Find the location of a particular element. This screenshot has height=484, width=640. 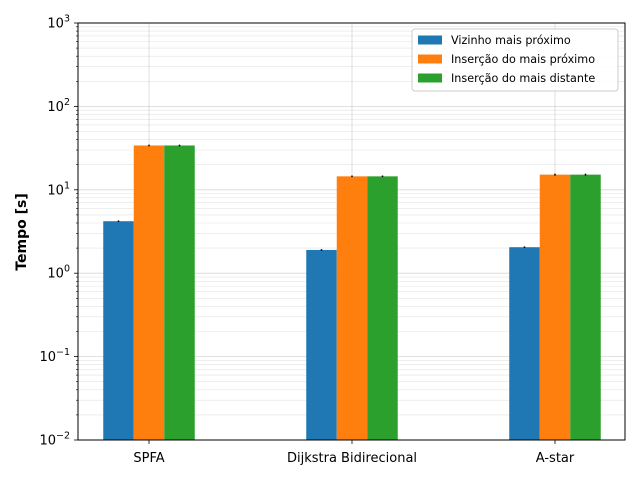

y-tick-label: 10⁰ is located at coordinates (58, 273).